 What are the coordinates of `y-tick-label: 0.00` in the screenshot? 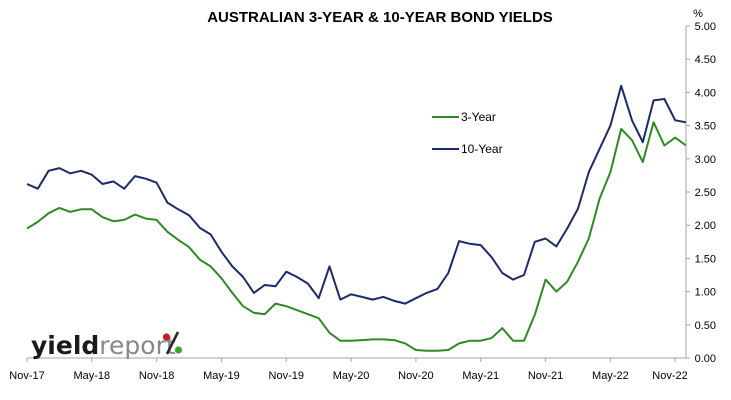 It's located at (705, 359).